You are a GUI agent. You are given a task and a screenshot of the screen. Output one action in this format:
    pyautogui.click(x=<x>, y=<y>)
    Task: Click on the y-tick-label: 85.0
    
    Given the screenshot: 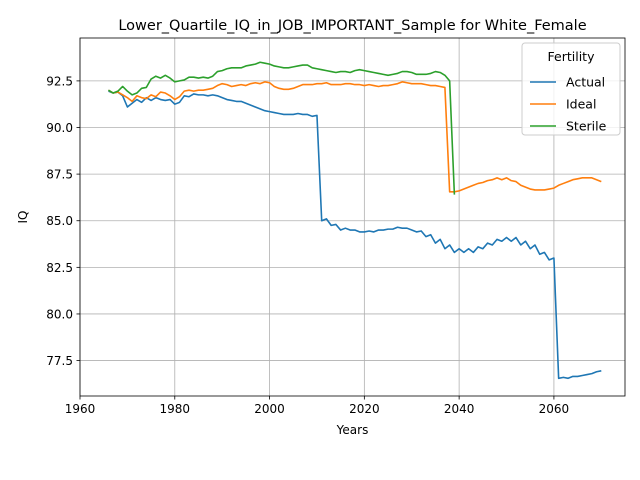 What is the action you would take?
    pyautogui.click(x=59, y=221)
    